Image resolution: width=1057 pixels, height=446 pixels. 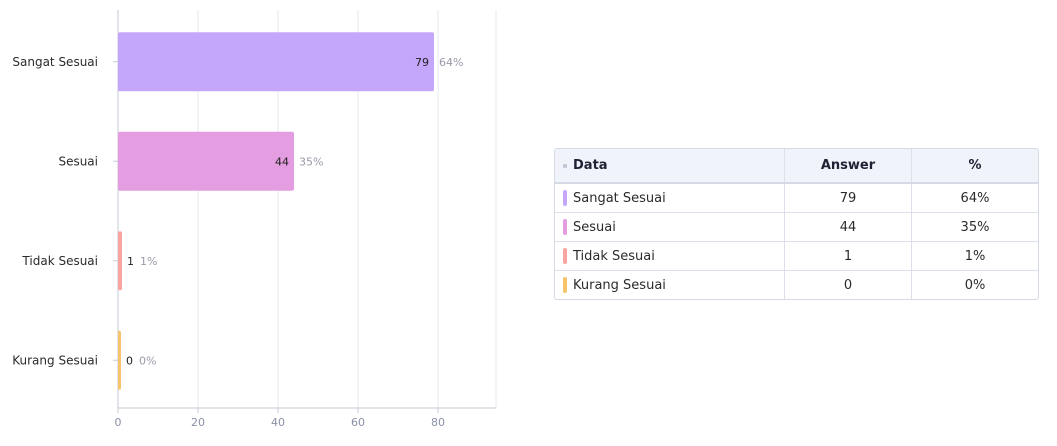 I want to click on percent-label: 0%, so click(x=147, y=360).